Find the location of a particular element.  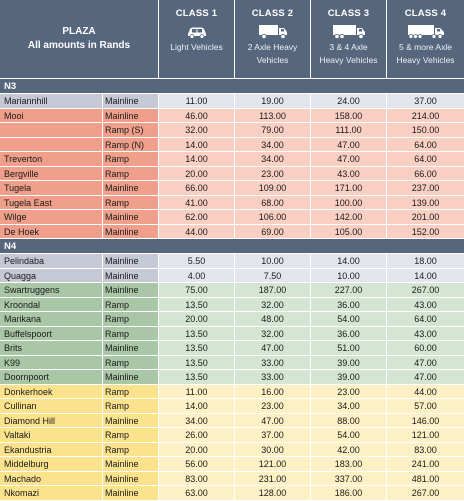

table-row: Tugela Mainline 66.00 109.00 171.00 237.00 is located at coordinates (232, 188).